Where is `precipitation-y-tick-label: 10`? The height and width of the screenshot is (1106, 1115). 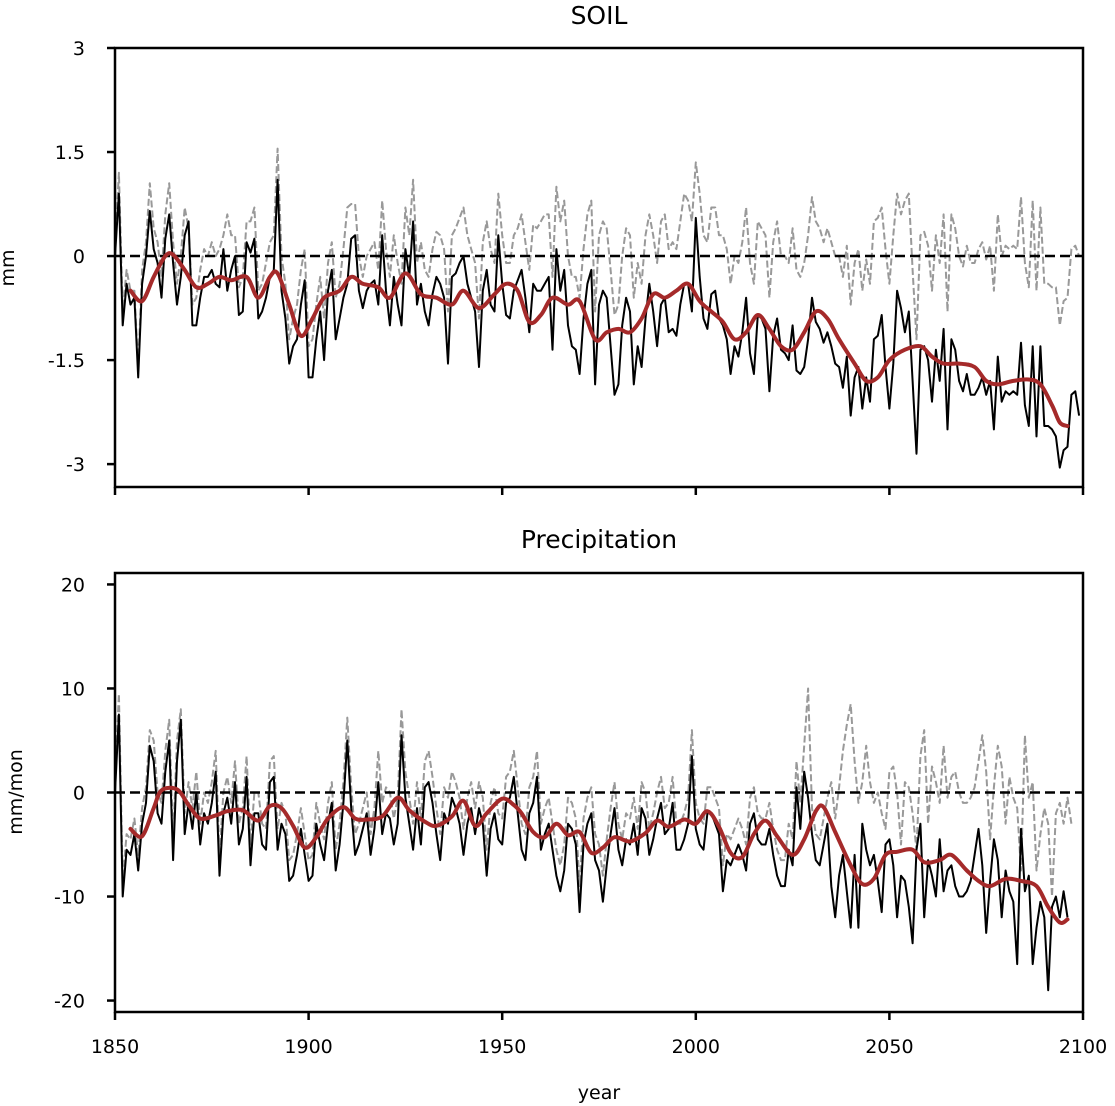
precipitation-y-tick-label: 10 is located at coordinates (73, 689).